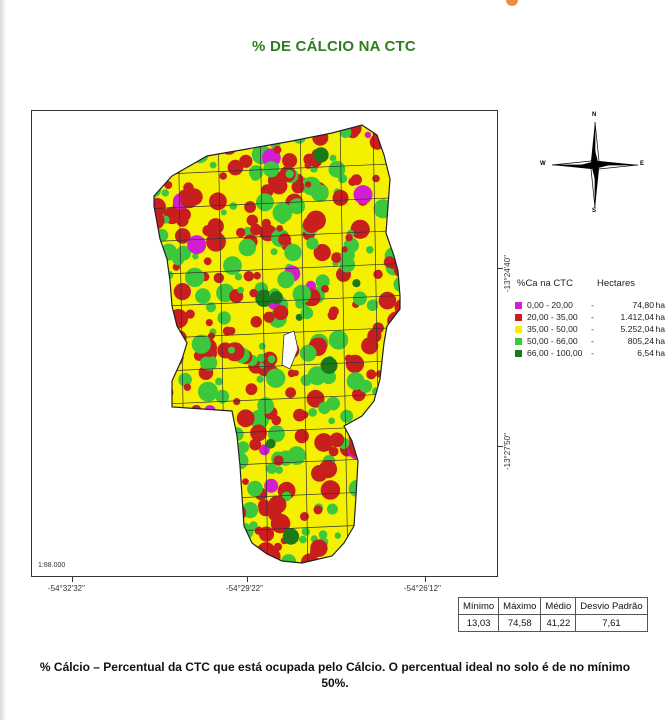  I want to click on legend-hectares: 1.412,04, so click(637, 317).